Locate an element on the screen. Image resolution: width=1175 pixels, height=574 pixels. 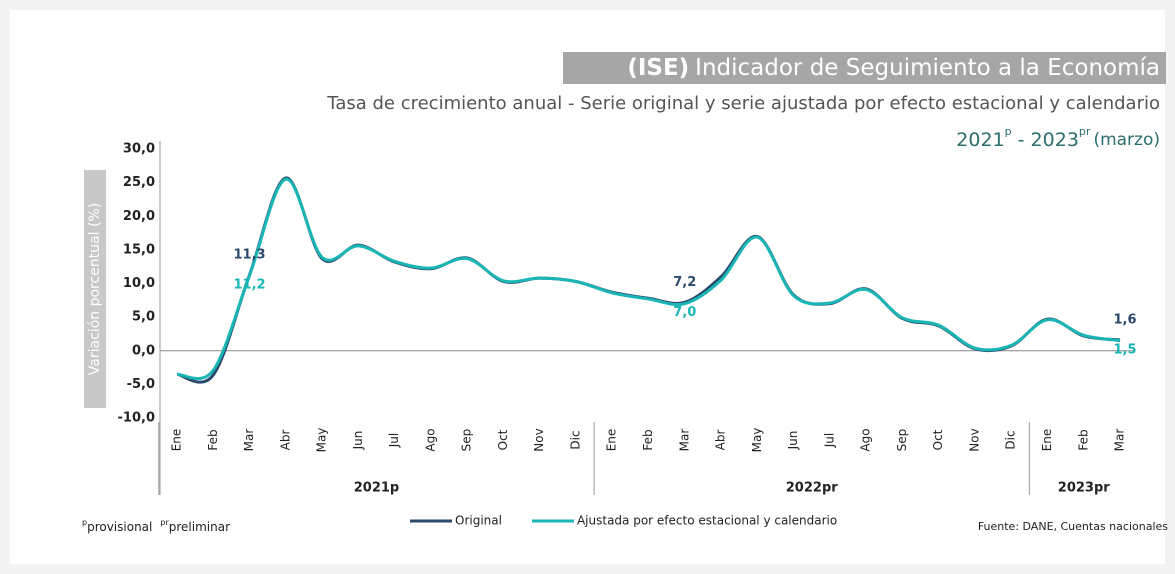
y-label-band is located at coordinates (95, 289).